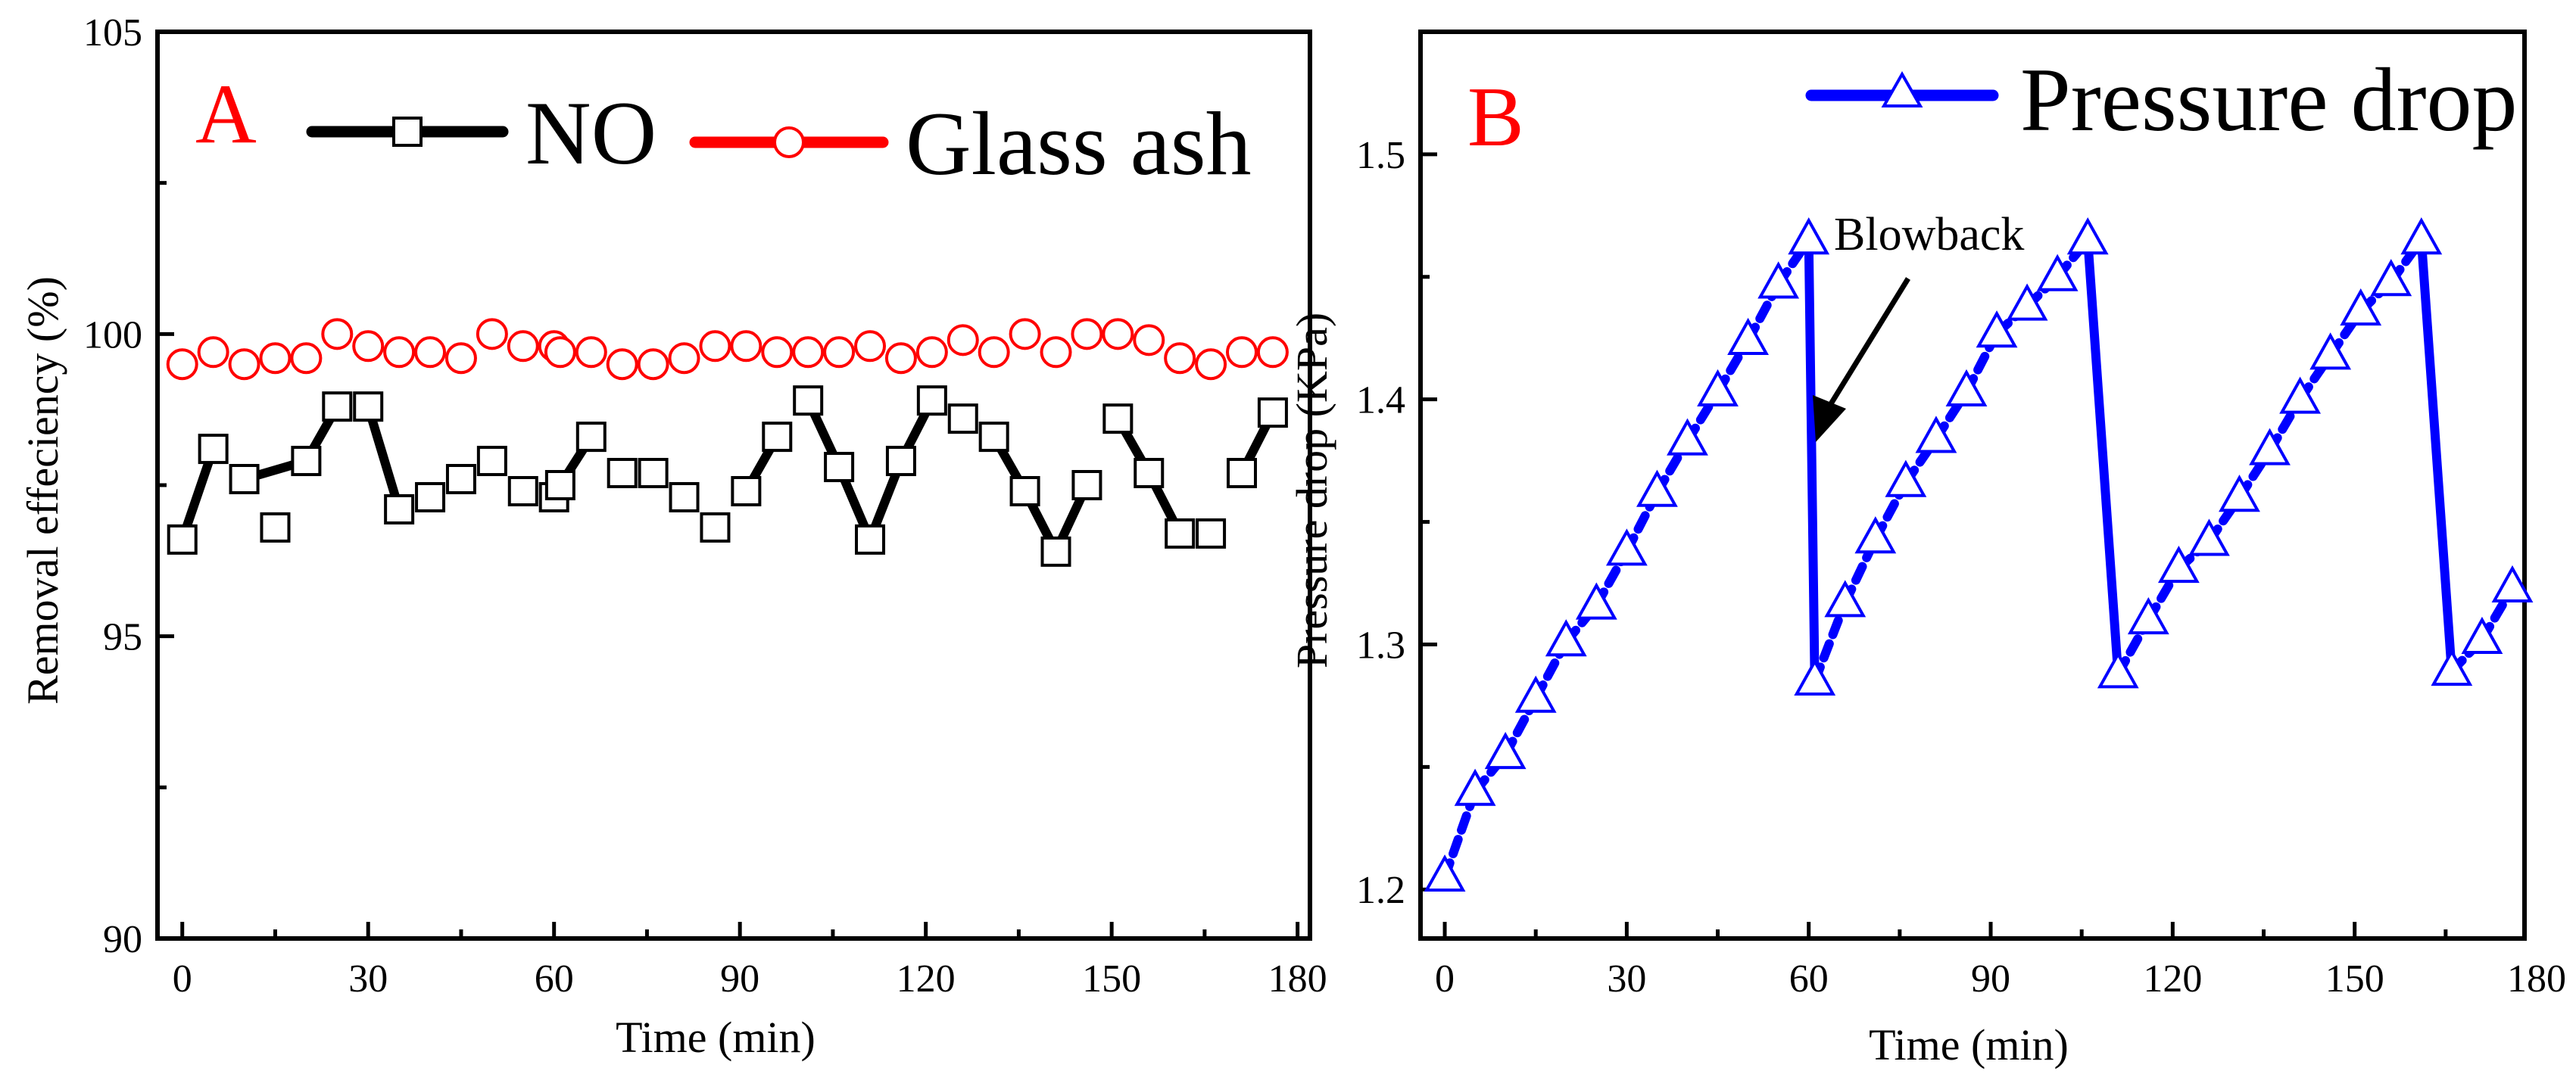 The image size is (2576, 1077). What do you see at coordinates (1380, 400) in the screenshot?
I see `y-tick-label: 1.4` at bounding box center [1380, 400].